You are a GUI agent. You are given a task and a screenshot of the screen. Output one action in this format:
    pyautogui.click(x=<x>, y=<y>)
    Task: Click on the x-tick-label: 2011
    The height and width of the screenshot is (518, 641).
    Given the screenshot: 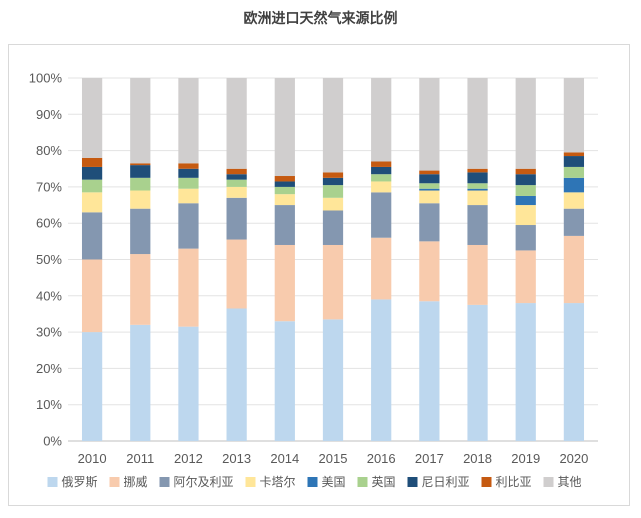 What is the action you would take?
    pyautogui.click(x=140, y=458)
    